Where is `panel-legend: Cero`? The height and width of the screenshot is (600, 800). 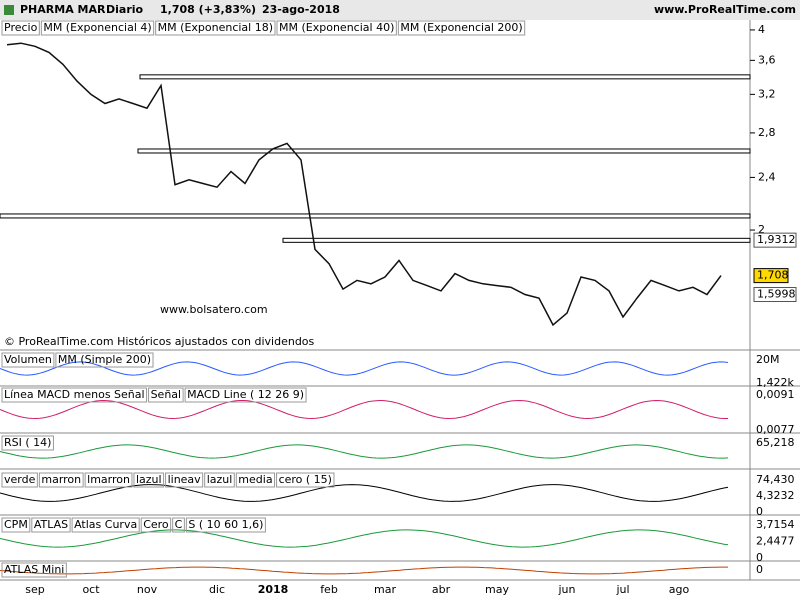 panel-legend: Cero is located at coordinates (156, 524).